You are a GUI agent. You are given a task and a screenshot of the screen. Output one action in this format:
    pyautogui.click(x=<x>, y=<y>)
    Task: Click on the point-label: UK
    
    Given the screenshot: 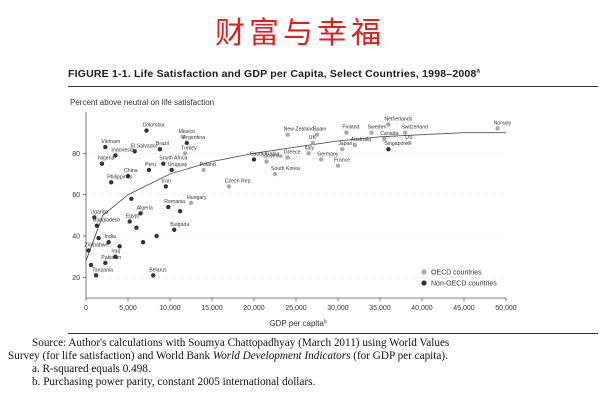 What is the action you would take?
    pyautogui.click(x=313, y=138)
    